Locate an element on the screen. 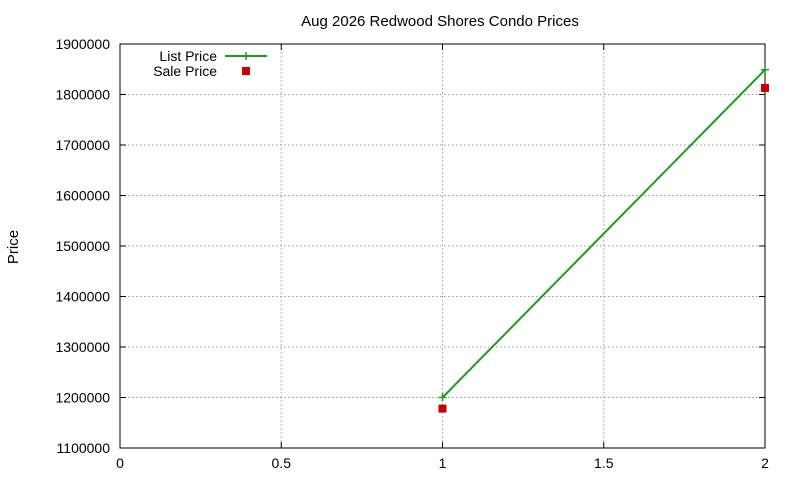 The image size is (800, 480). y-tick-label: 1200000 is located at coordinates (82, 398).